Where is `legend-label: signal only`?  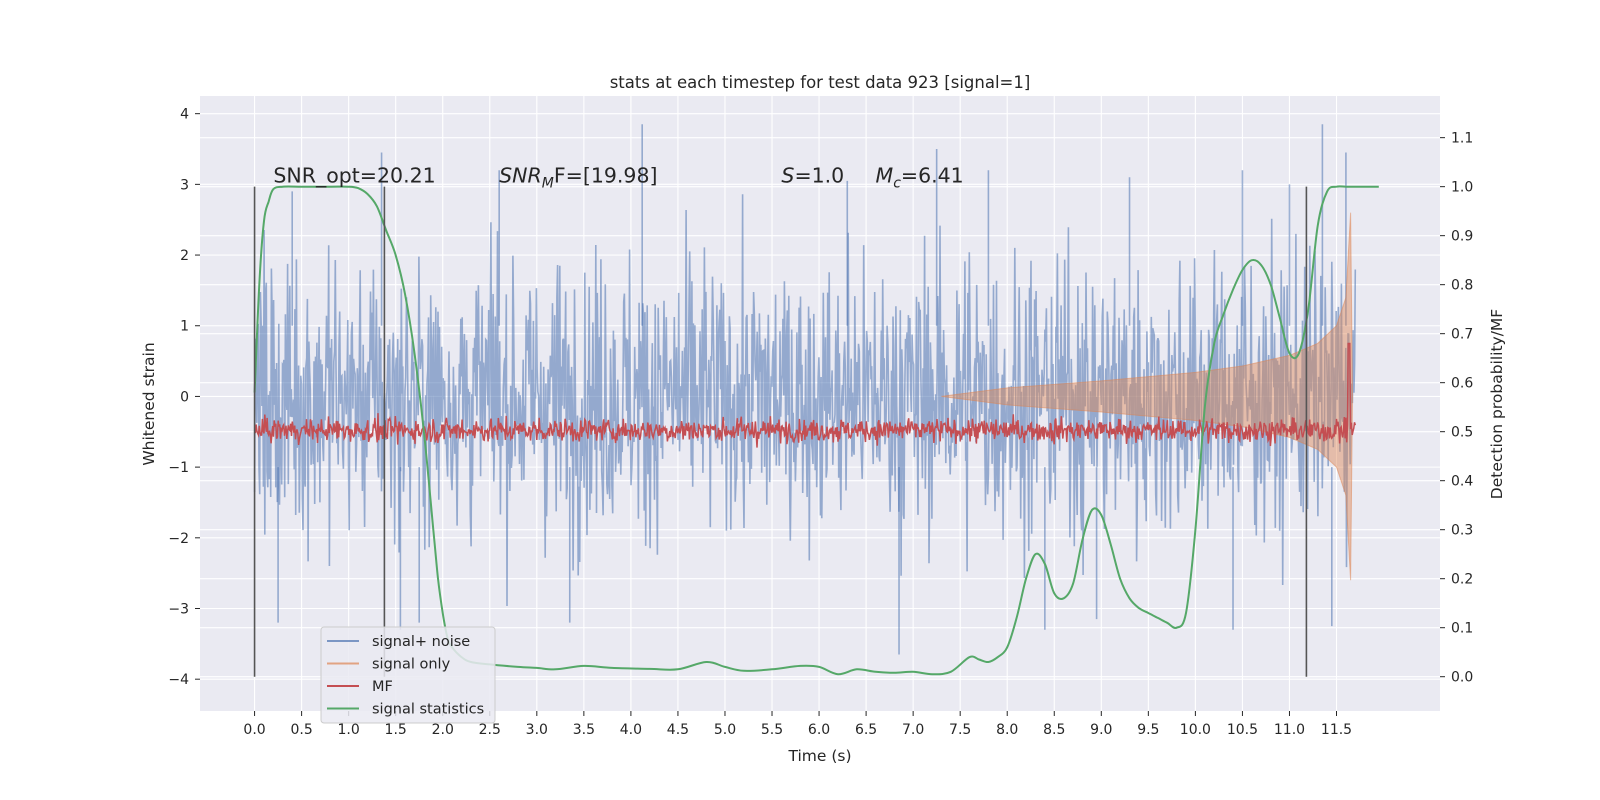
legend-label: signal only is located at coordinates (411, 665).